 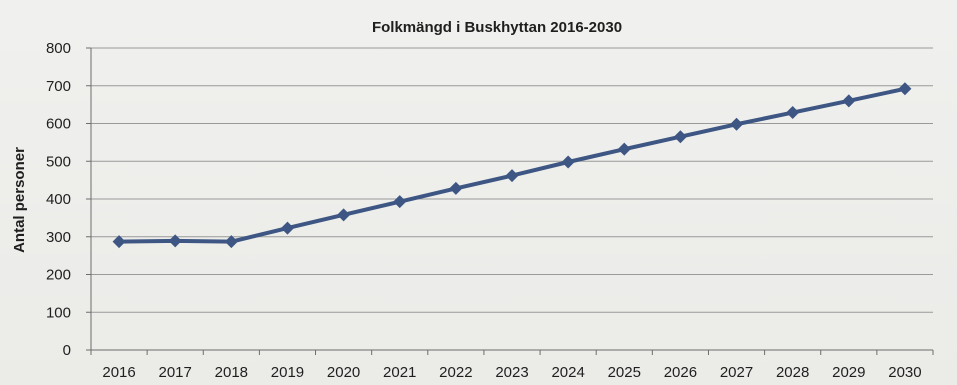 I want to click on y-tick-label: 400, so click(x=58, y=199).